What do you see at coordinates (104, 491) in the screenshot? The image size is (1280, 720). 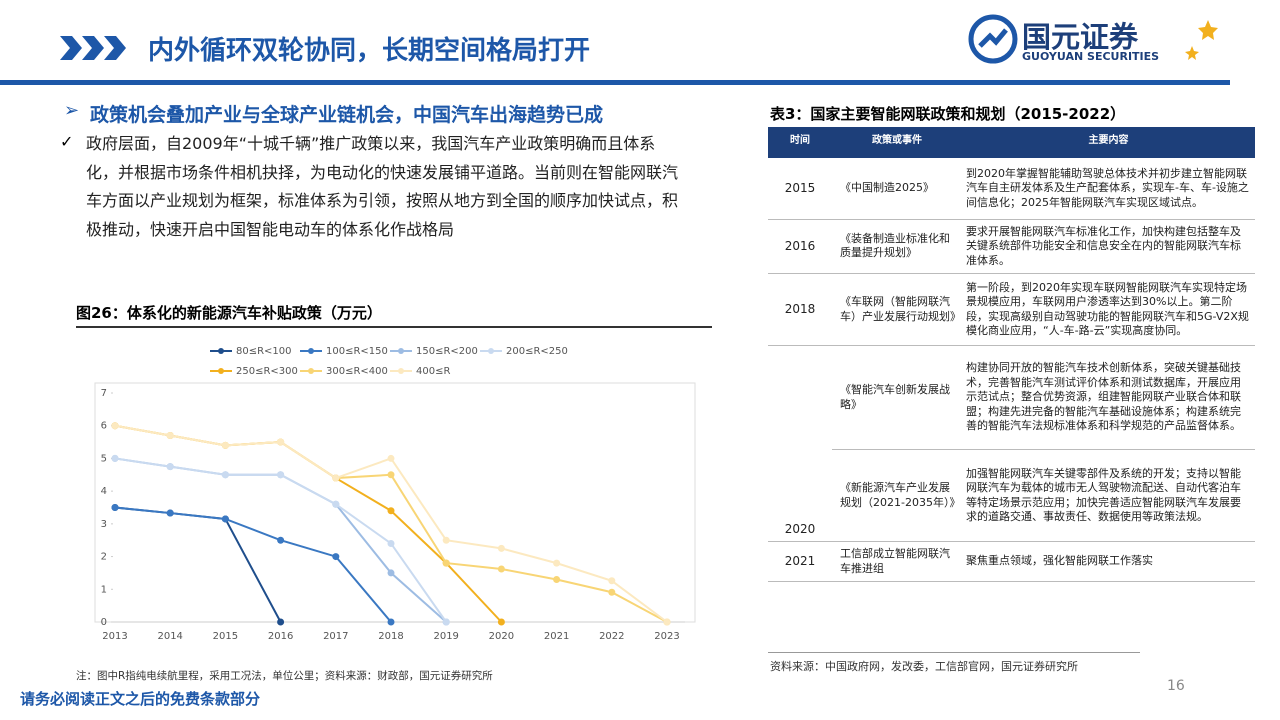 I see `y-tick-label: 4` at bounding box center [104, 491].